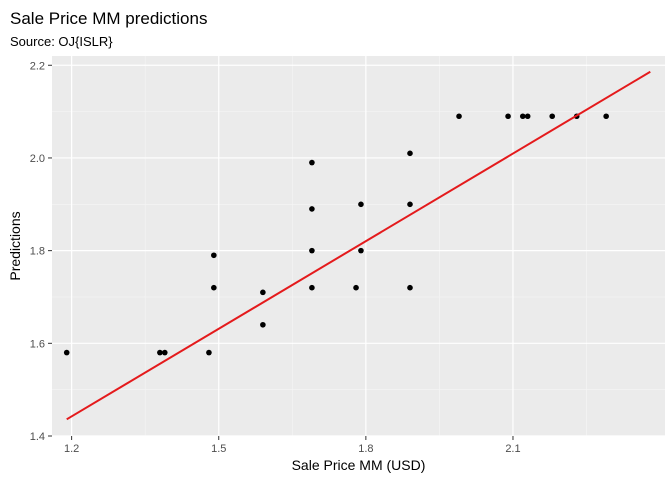  Describe the element at coordinates (512, 449) in the screenshot. I see `x-tick-label: 2.1` at that location.